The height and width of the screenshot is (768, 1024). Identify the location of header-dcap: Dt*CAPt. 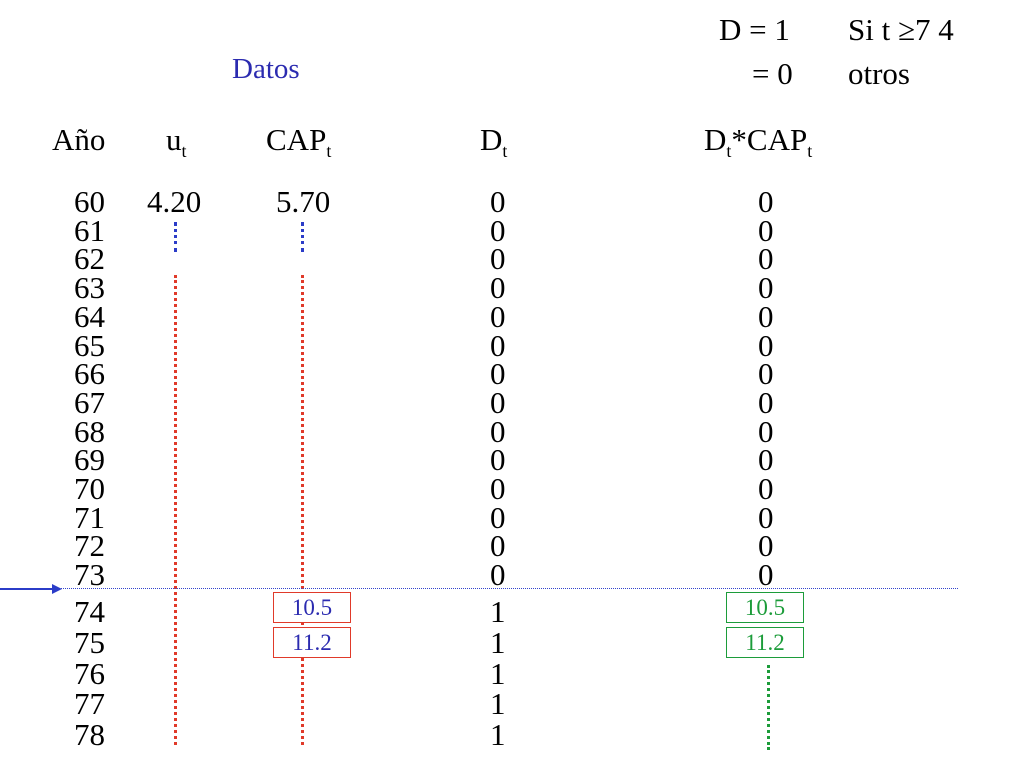
(758, 141).